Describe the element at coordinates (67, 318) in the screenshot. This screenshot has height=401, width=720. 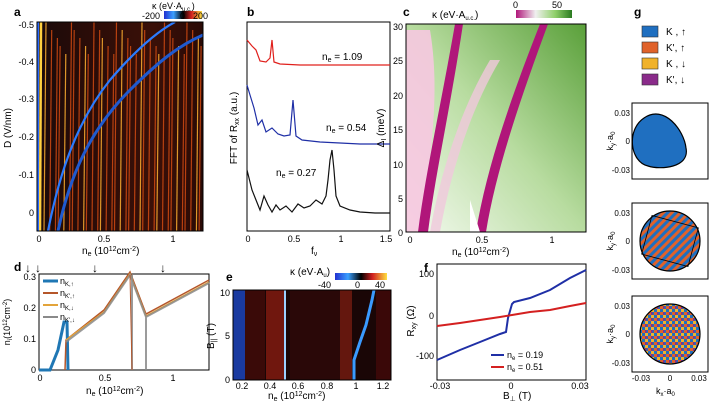
I see `svg-text: nK',↓` at that location.